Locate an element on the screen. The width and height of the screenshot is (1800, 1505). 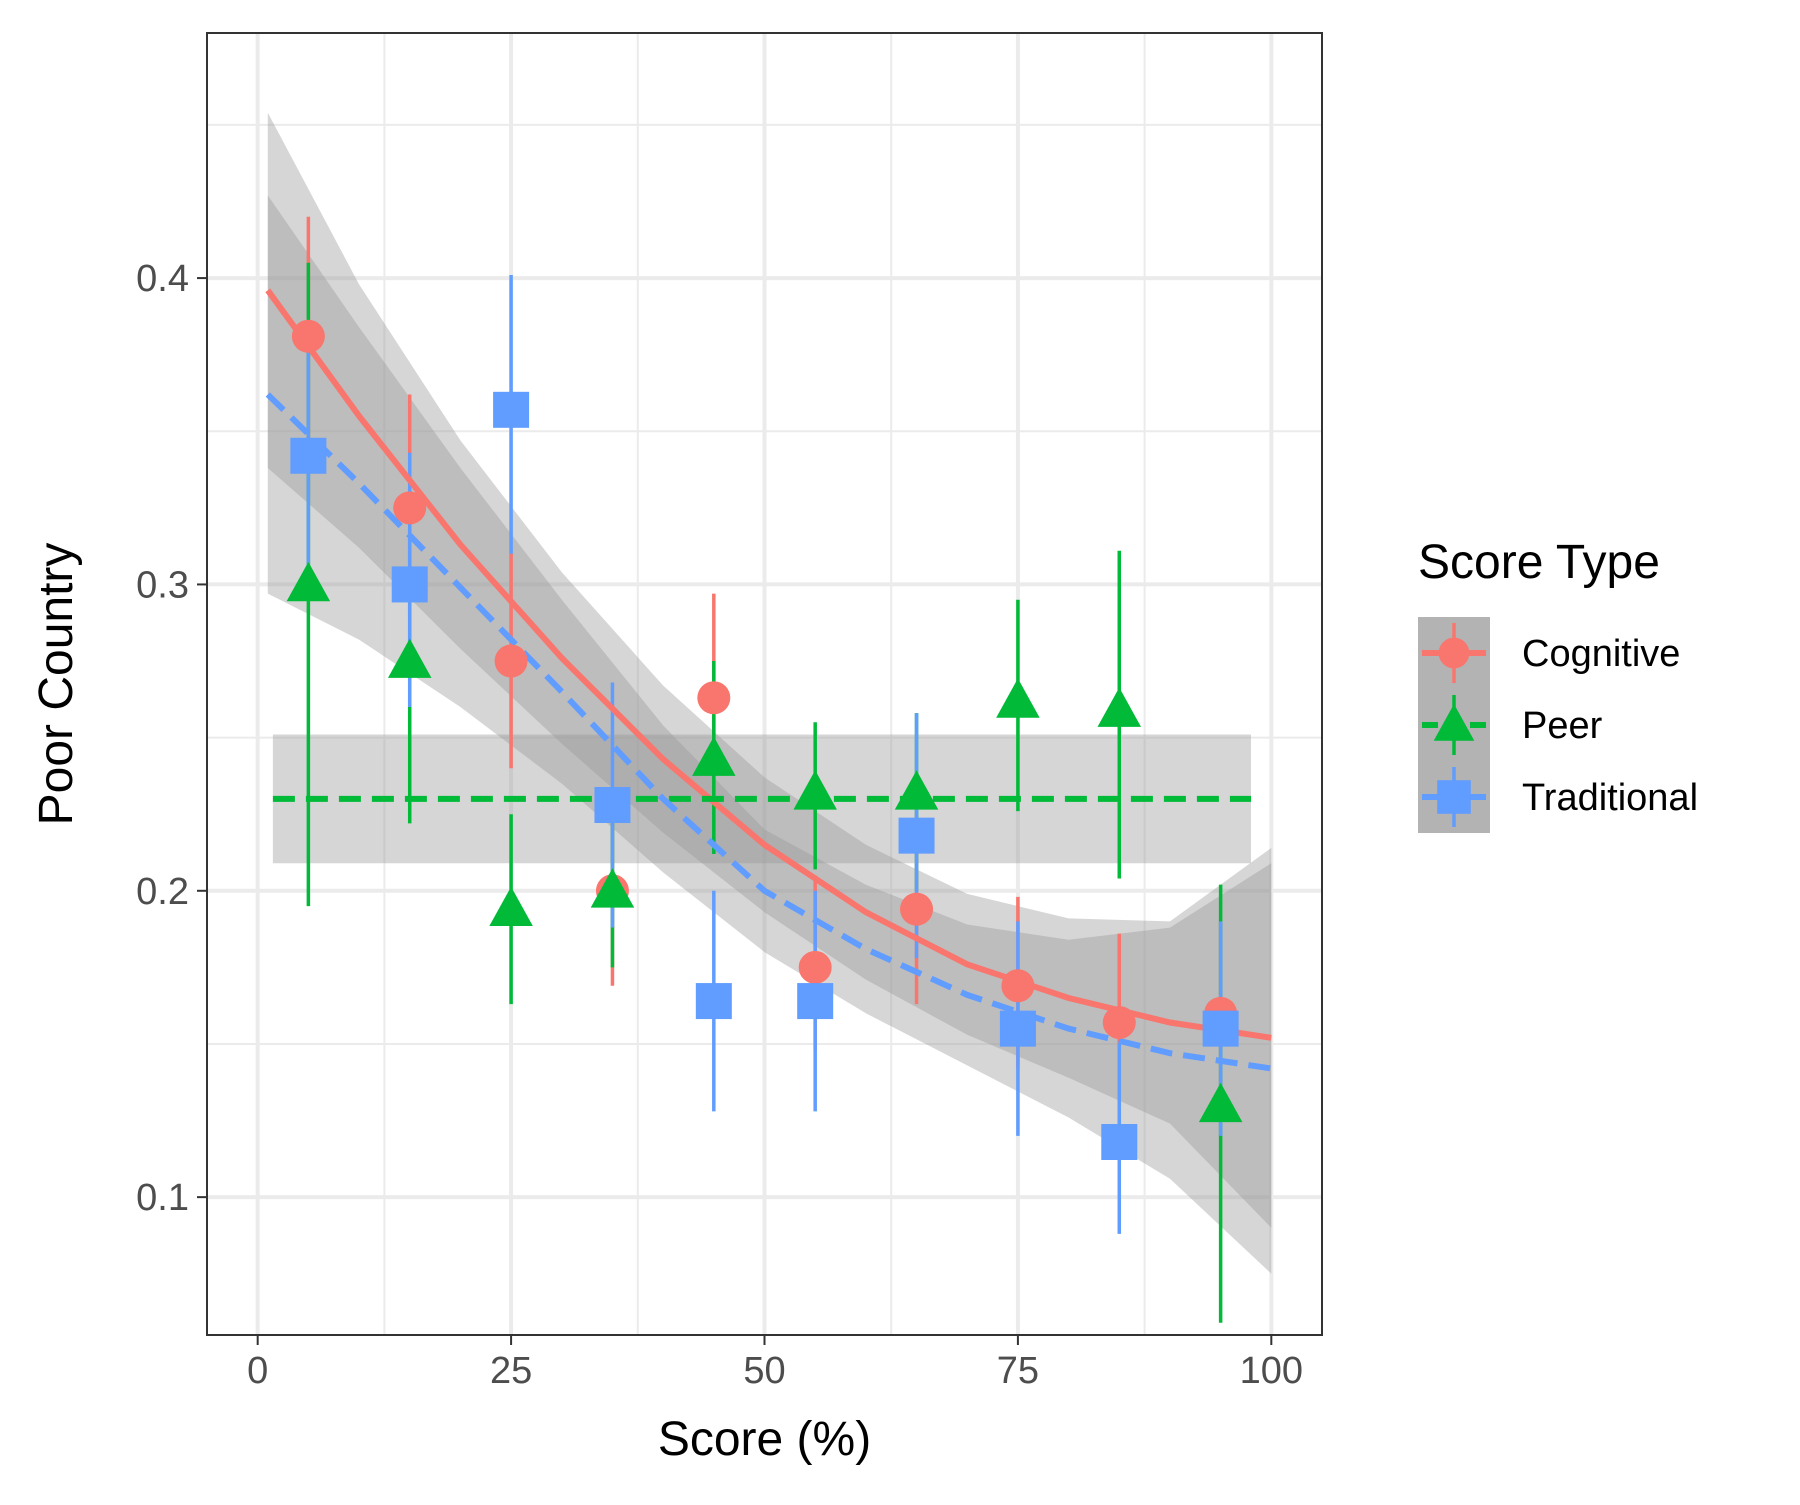
legend-marker-traditional is located at coordinates (1454, 797).